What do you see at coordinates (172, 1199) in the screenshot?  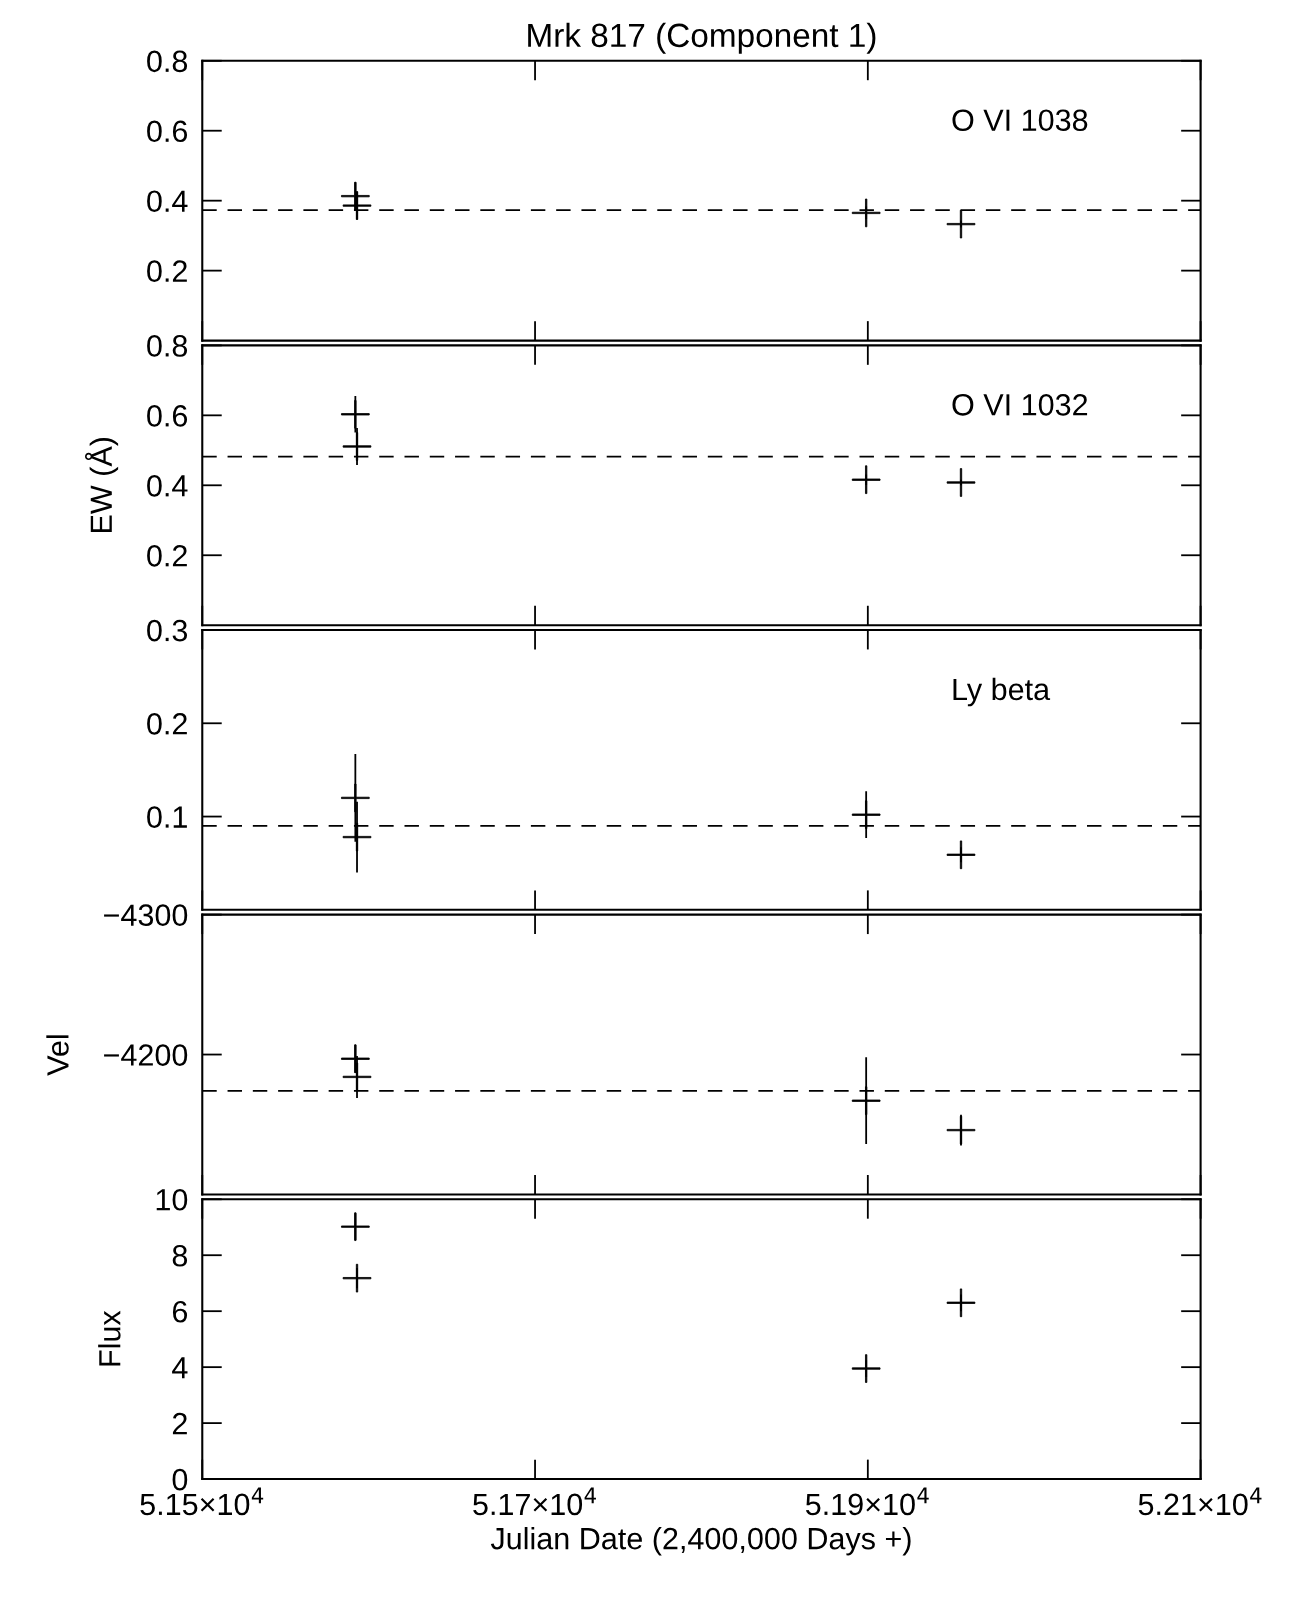 I see `y-tick-label: 10` at bounding box center [172, 1199].